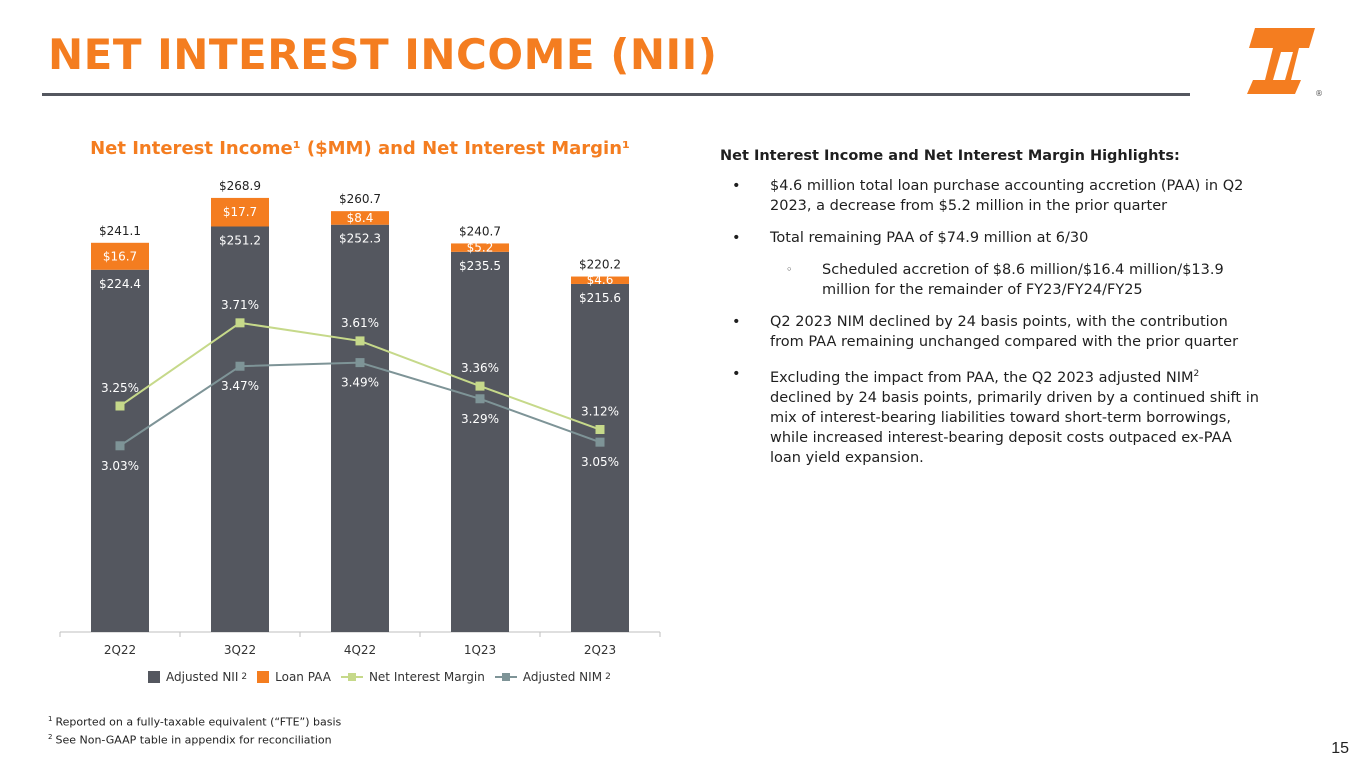 Image resolution: width=1365 pixels, height=768 pixels. Describe the element at coordinates (1285, 63) in the screenshot. I see `company-logo-icon: ®` at that location.